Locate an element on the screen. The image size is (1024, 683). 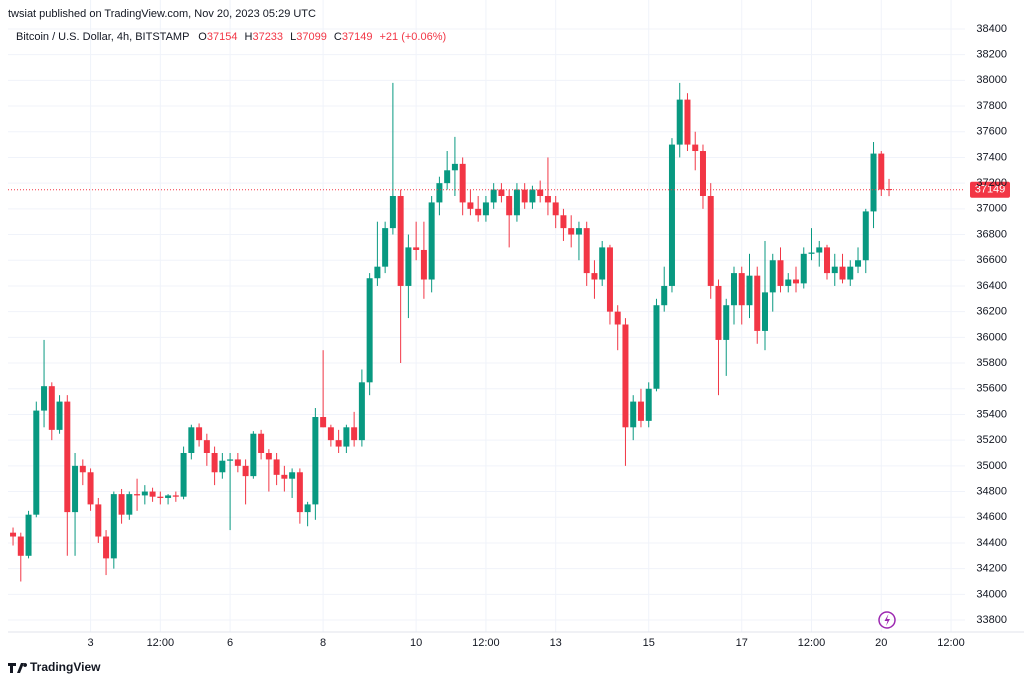
y-tick-label: 36400 is located at coordinates (991, 286).